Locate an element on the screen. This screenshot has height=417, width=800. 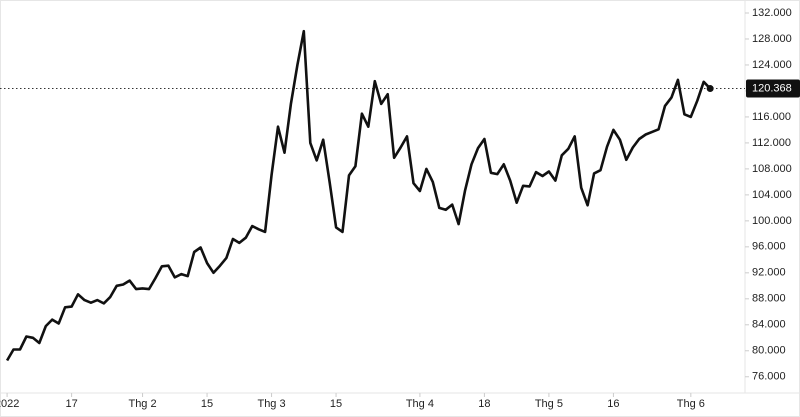
x-tick-label: 16 is located at coordinates (613, 404).